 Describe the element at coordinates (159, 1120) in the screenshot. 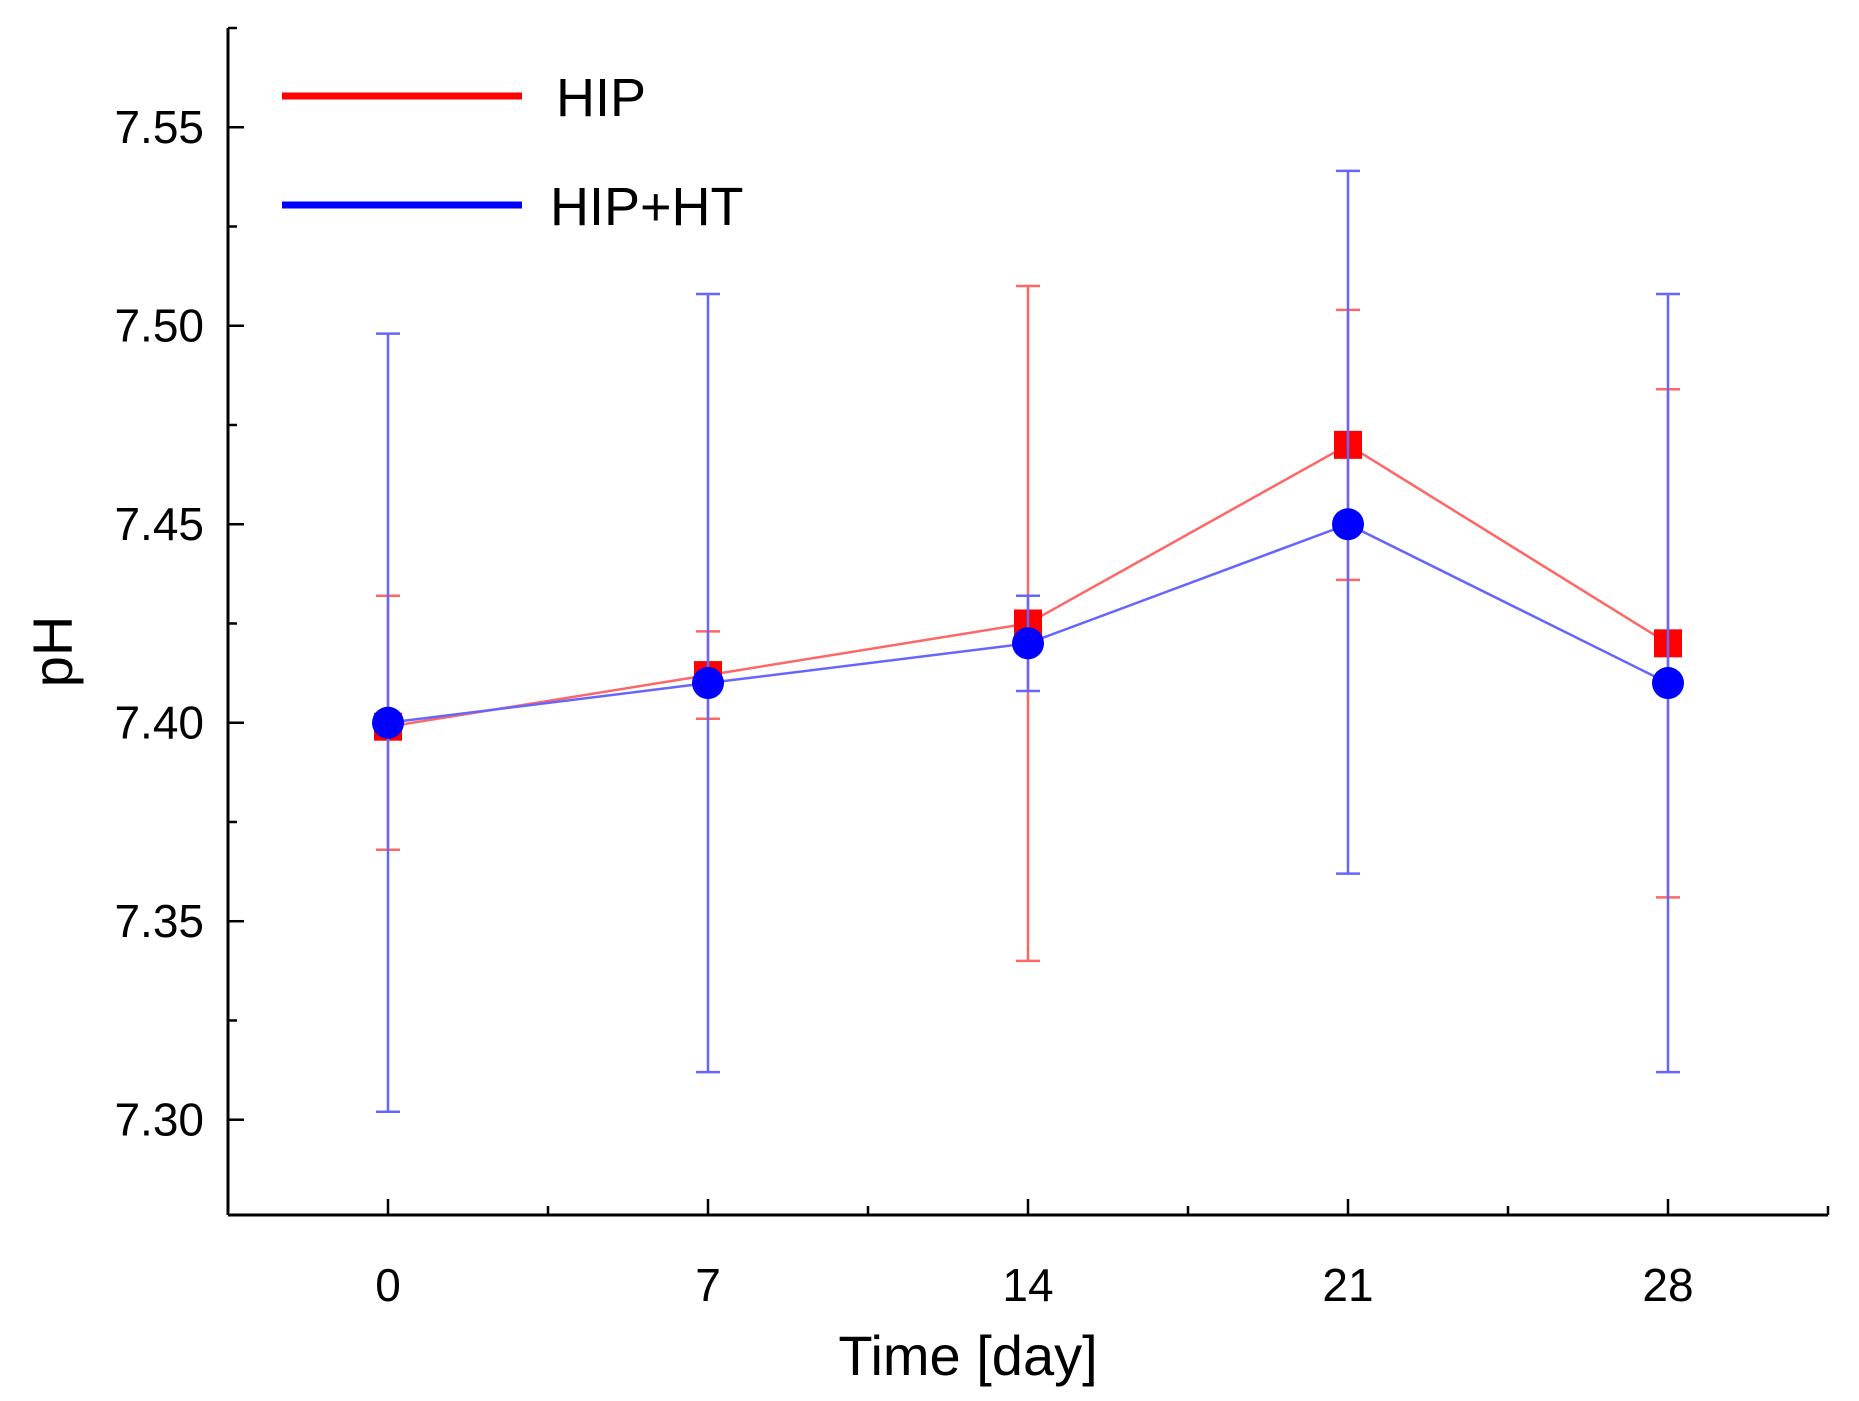

I see `y-tick-label: 7.30` at that location.